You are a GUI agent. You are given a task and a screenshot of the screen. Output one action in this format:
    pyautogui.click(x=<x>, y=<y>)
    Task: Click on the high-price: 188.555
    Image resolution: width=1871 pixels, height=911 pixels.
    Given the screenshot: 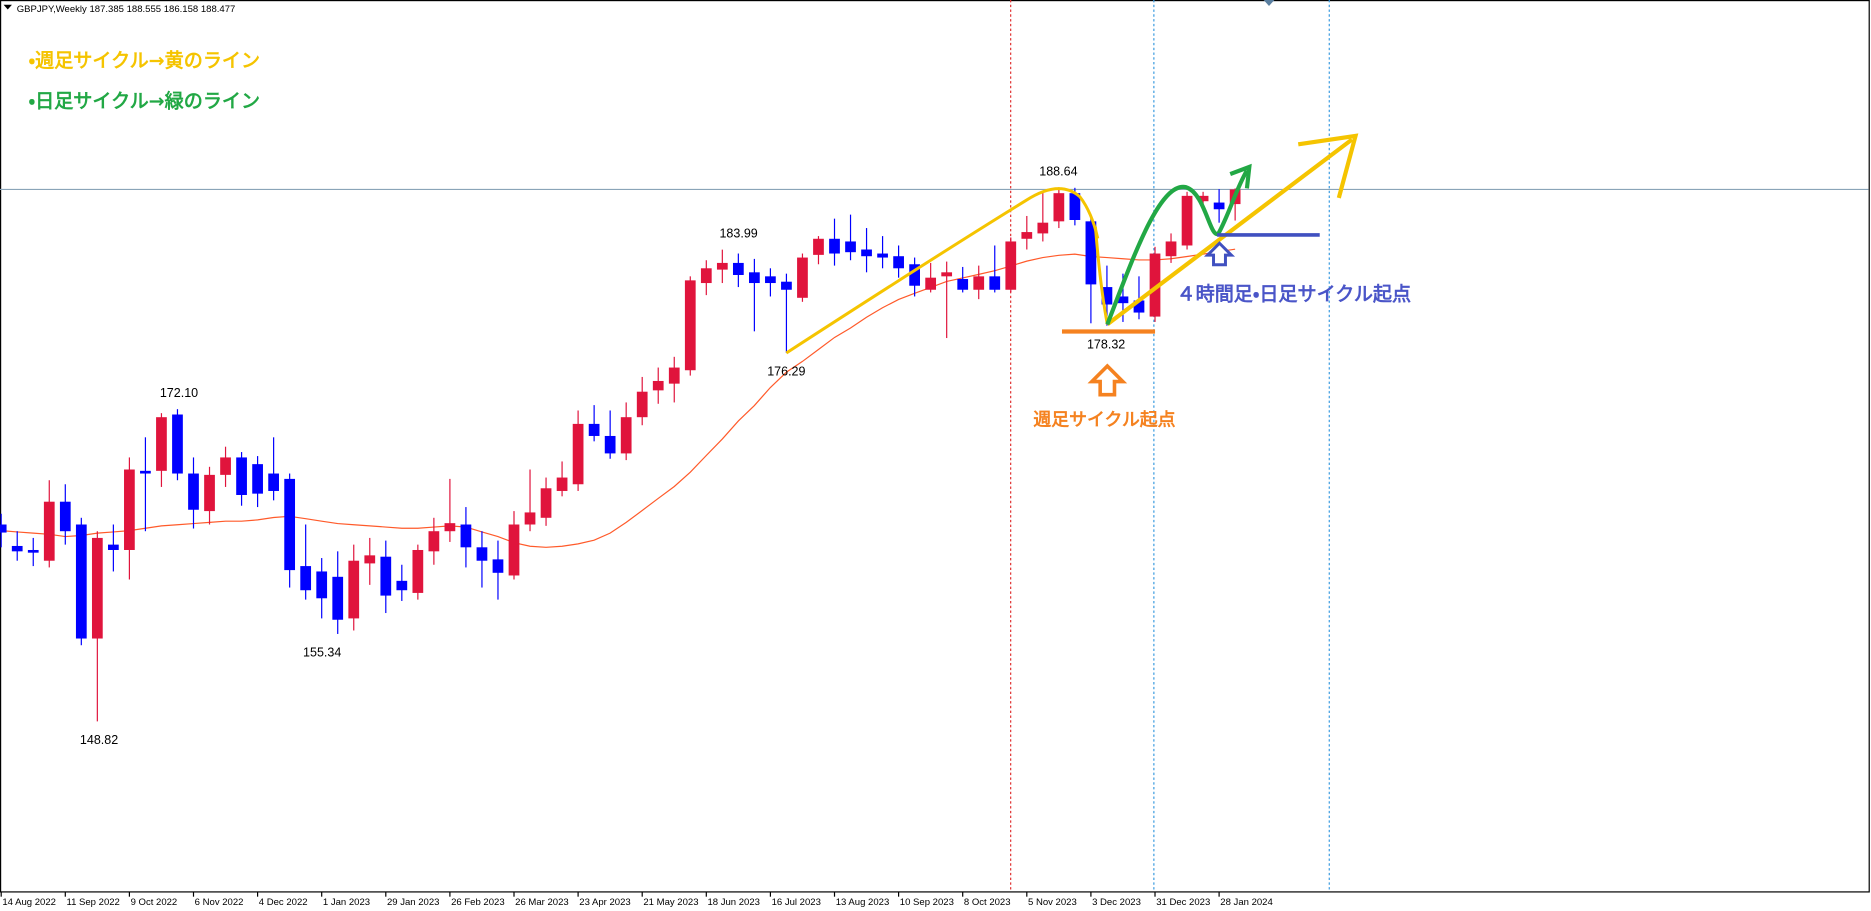 What is the action you would take?
    pyautogui.click(x=144, y=9)
    